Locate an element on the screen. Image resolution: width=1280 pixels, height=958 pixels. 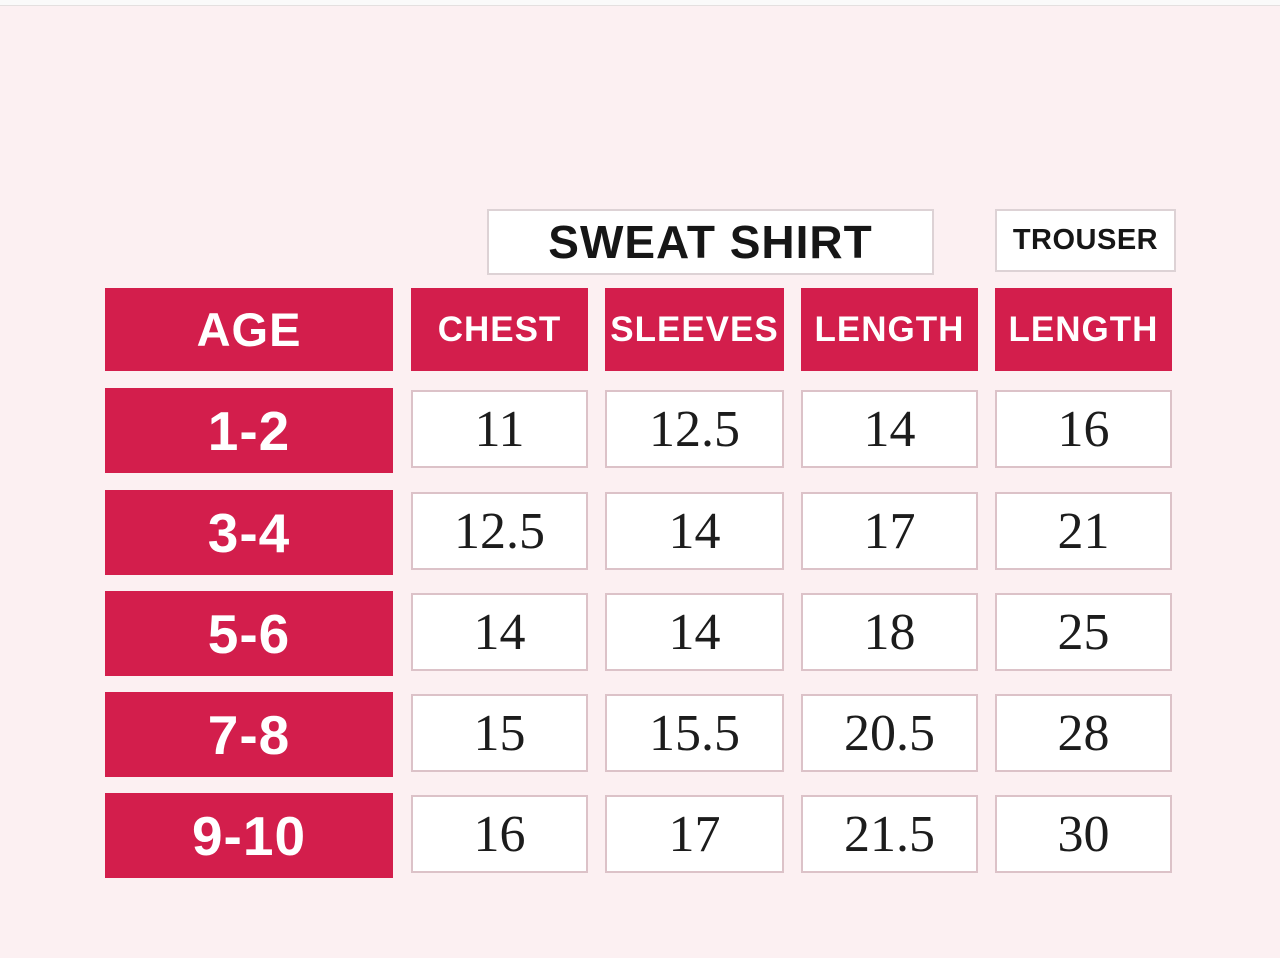
age-row-label-5-6: 5-6 is located at coordinates (249, 633).